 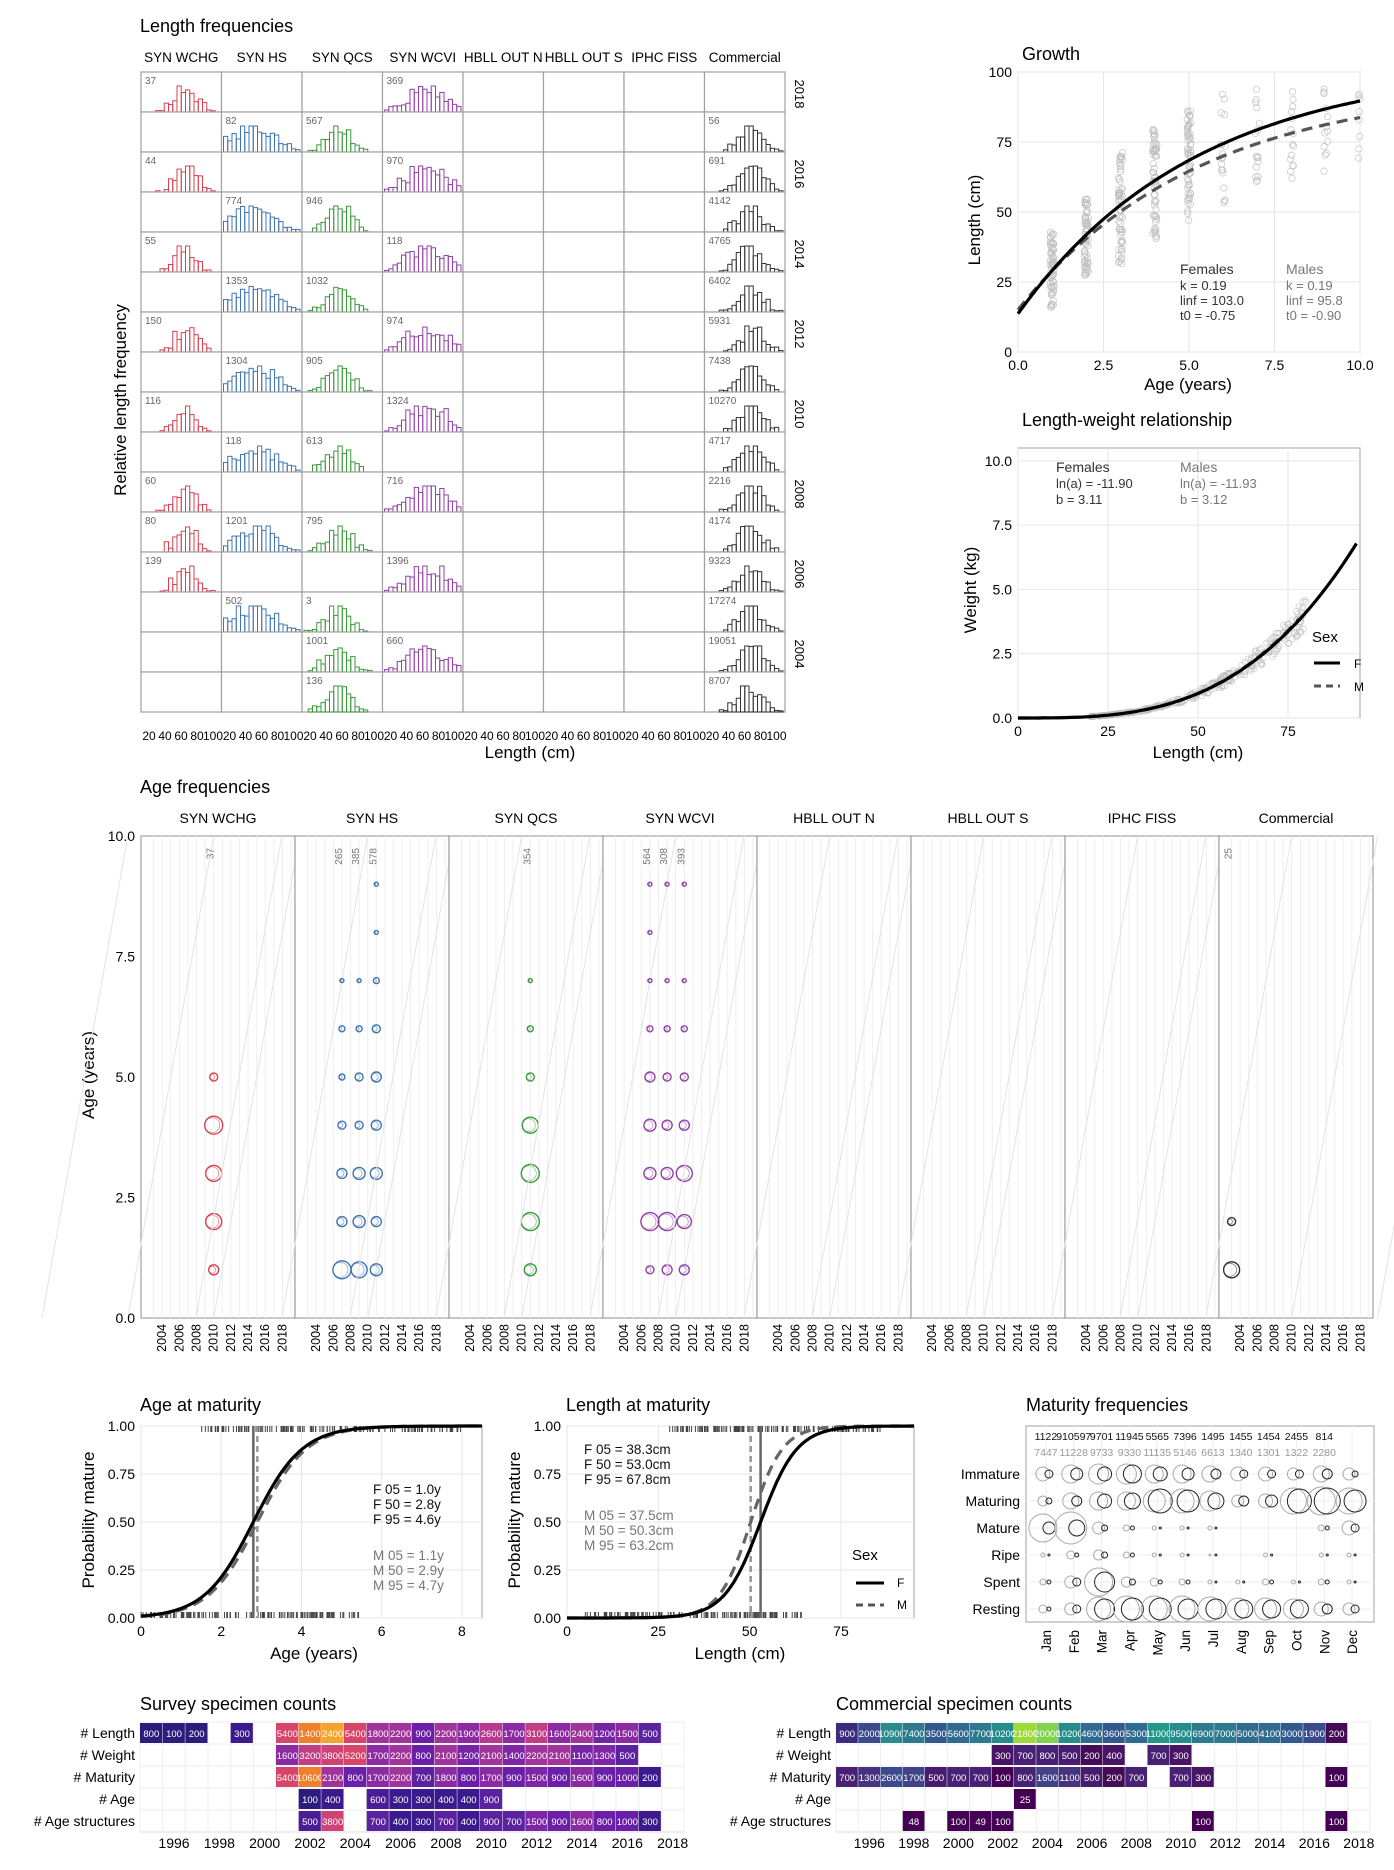 I want to click on sc-plot-cell-label: 900, so click(x=559, y=1778).